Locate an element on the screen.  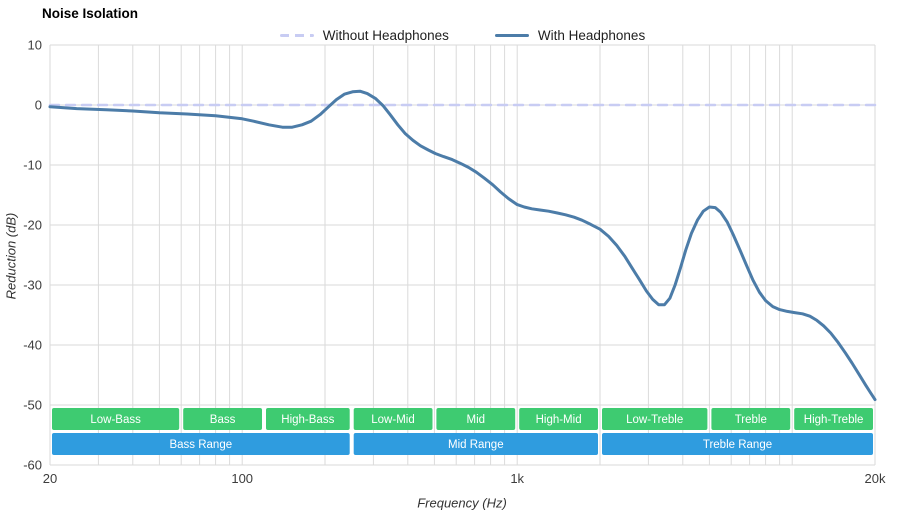
y-tick-label: -20 is located at coordinates (32, 225).